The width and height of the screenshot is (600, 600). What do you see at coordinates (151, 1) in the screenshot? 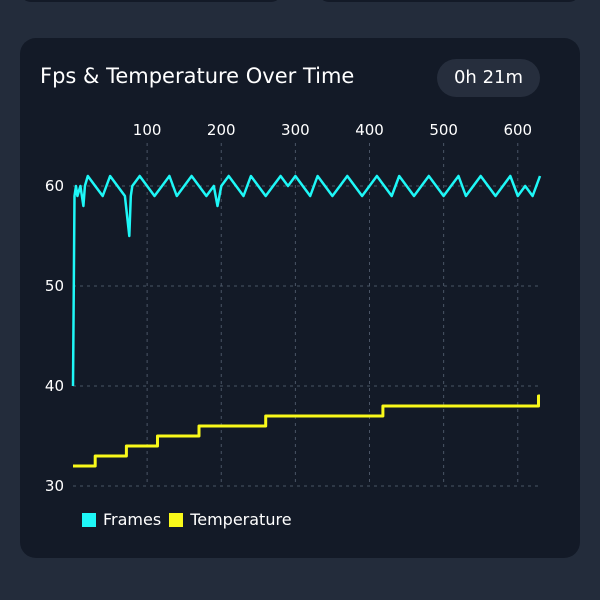
I see `top-card-left` at bounding box center [151, 1].